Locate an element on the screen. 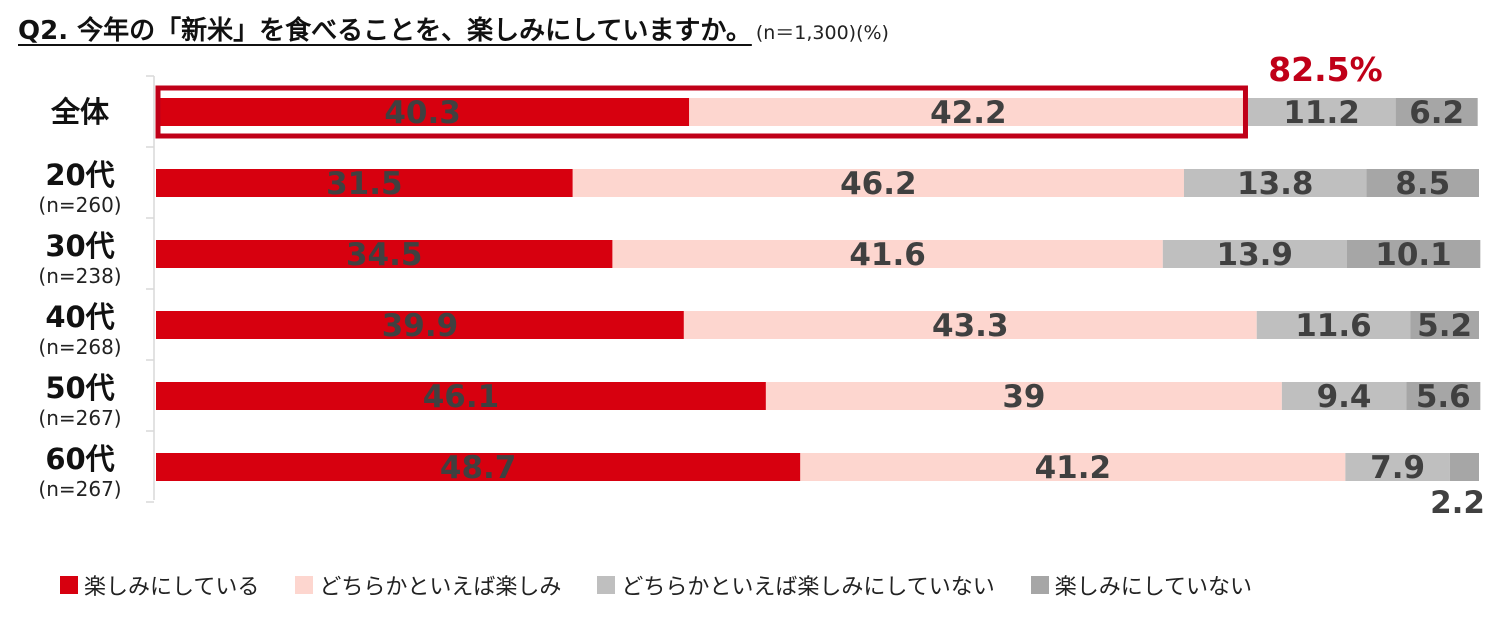 The height and width of the screenshot is (623, 1506). highlight-box is located at coordinates (701, 112).